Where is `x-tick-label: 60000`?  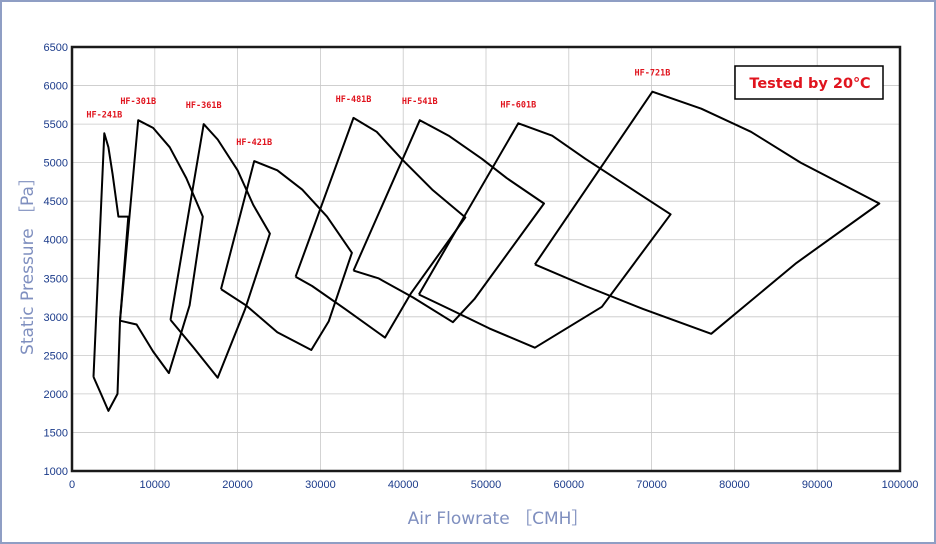 x-tick-label: 60000 is located at coordinates (569, 485).